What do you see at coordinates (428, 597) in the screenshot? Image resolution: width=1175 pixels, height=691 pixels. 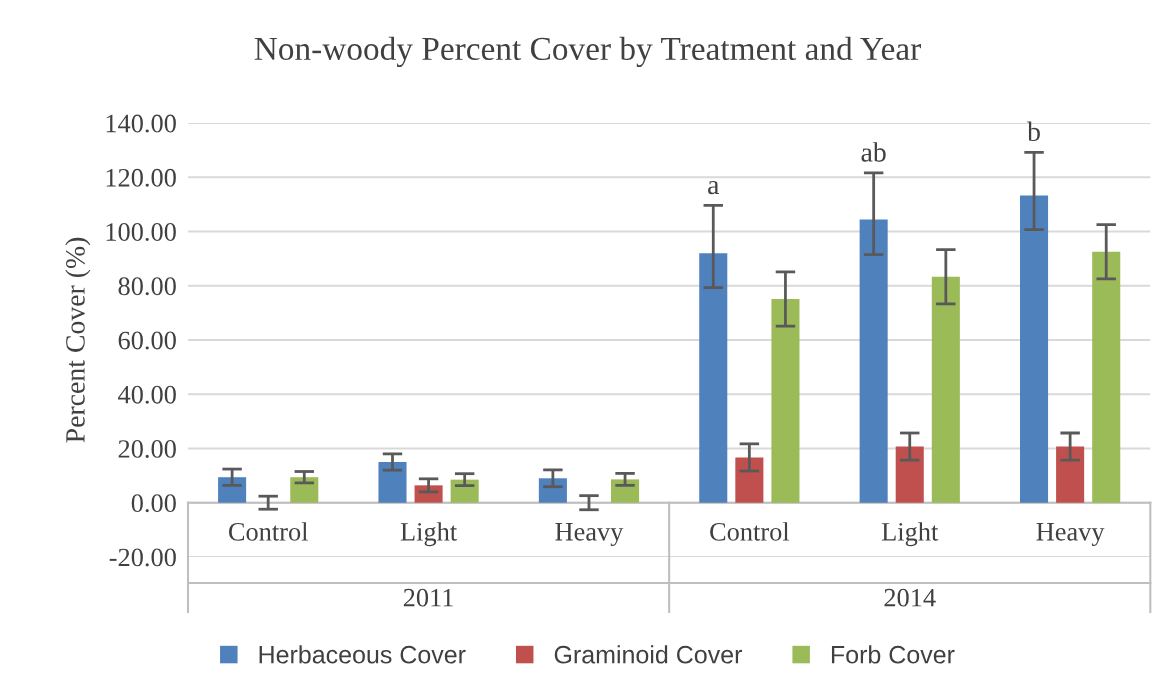 I see `text: 2011` at bounding box center [428, 597].